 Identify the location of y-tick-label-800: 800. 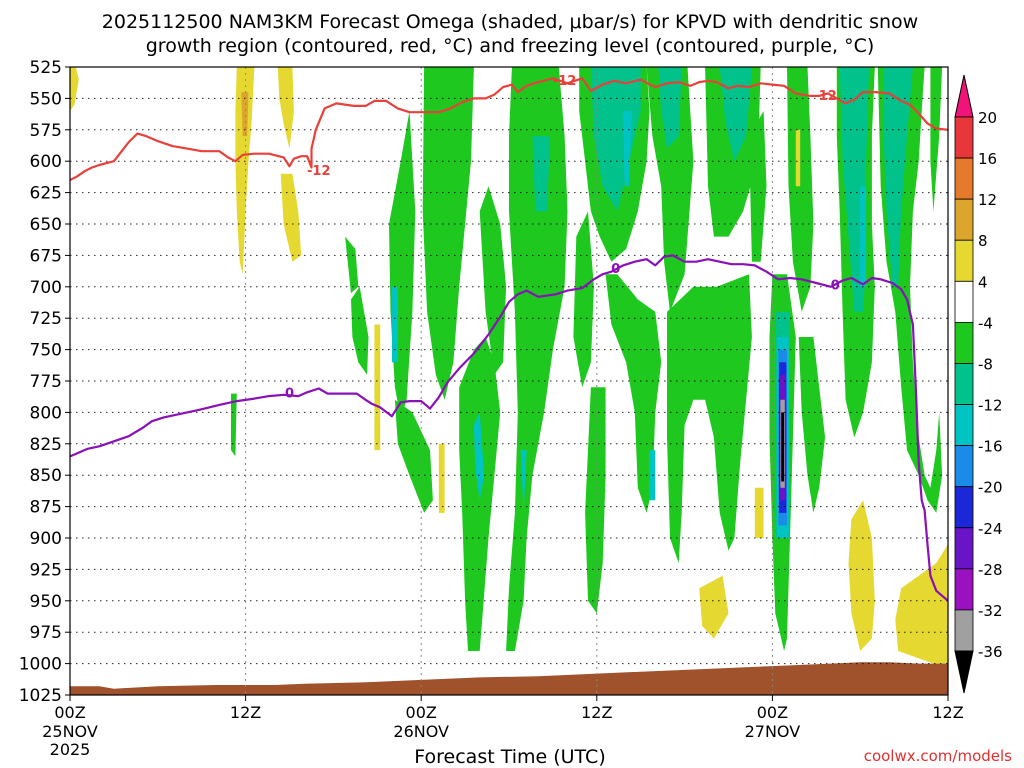
(46, 413).